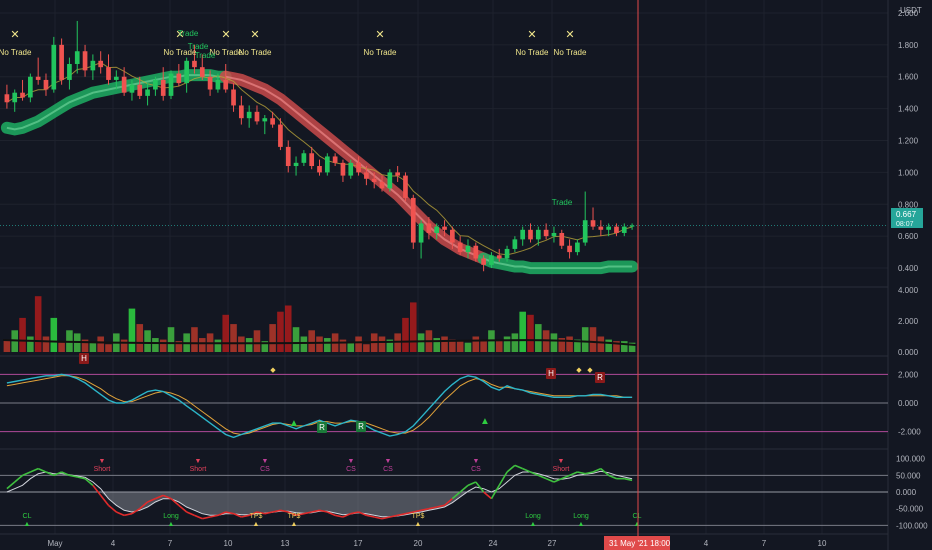  I want to click on ribbon-red-segment-core, so click(354, 167).